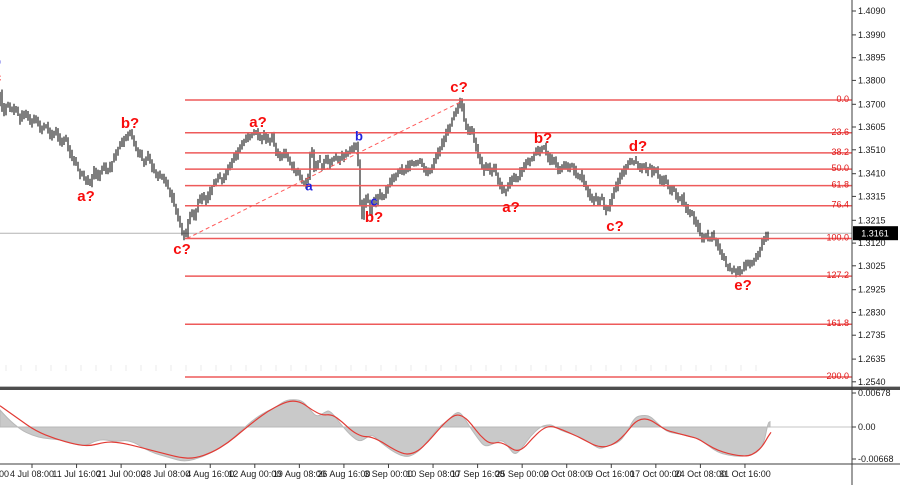 This screenshot has width=900, height=485. Describe the element at coordinates (872, 35) in the screenshot. I see `price-label-1.3990: 1.3990` at that location.